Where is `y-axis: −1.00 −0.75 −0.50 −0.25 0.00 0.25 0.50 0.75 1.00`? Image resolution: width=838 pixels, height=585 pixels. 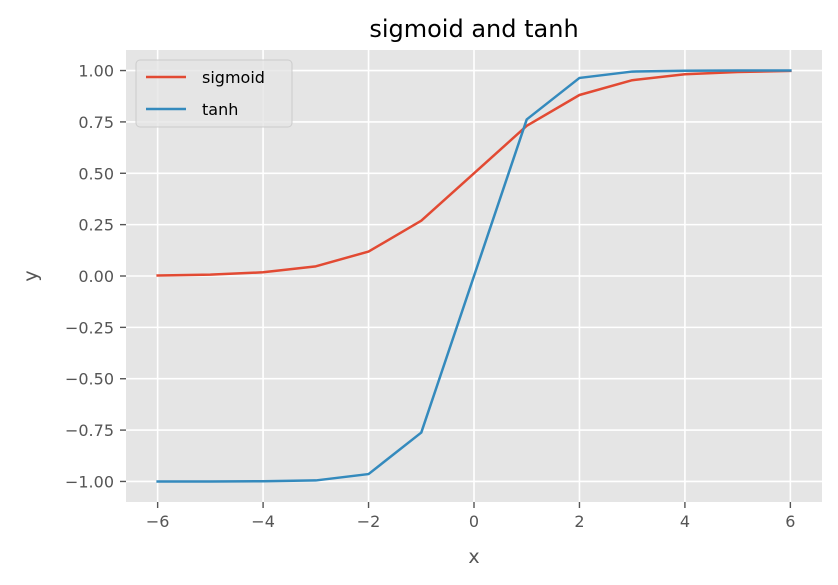
y-axis: −1.00 −0.75 −0.50 −0.25 0.00 0.25 0.50 0.75 1.00 is located at coordinates (95, 276).